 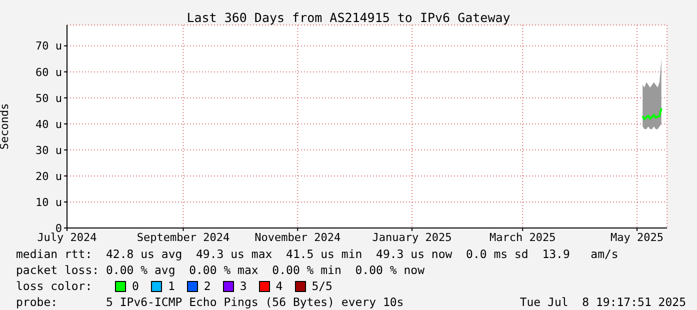 I want to click on text: probe: 5 IPv6-ICMP Echo Pings (56 Bytes) every 10s, so click(x=210, y=302).